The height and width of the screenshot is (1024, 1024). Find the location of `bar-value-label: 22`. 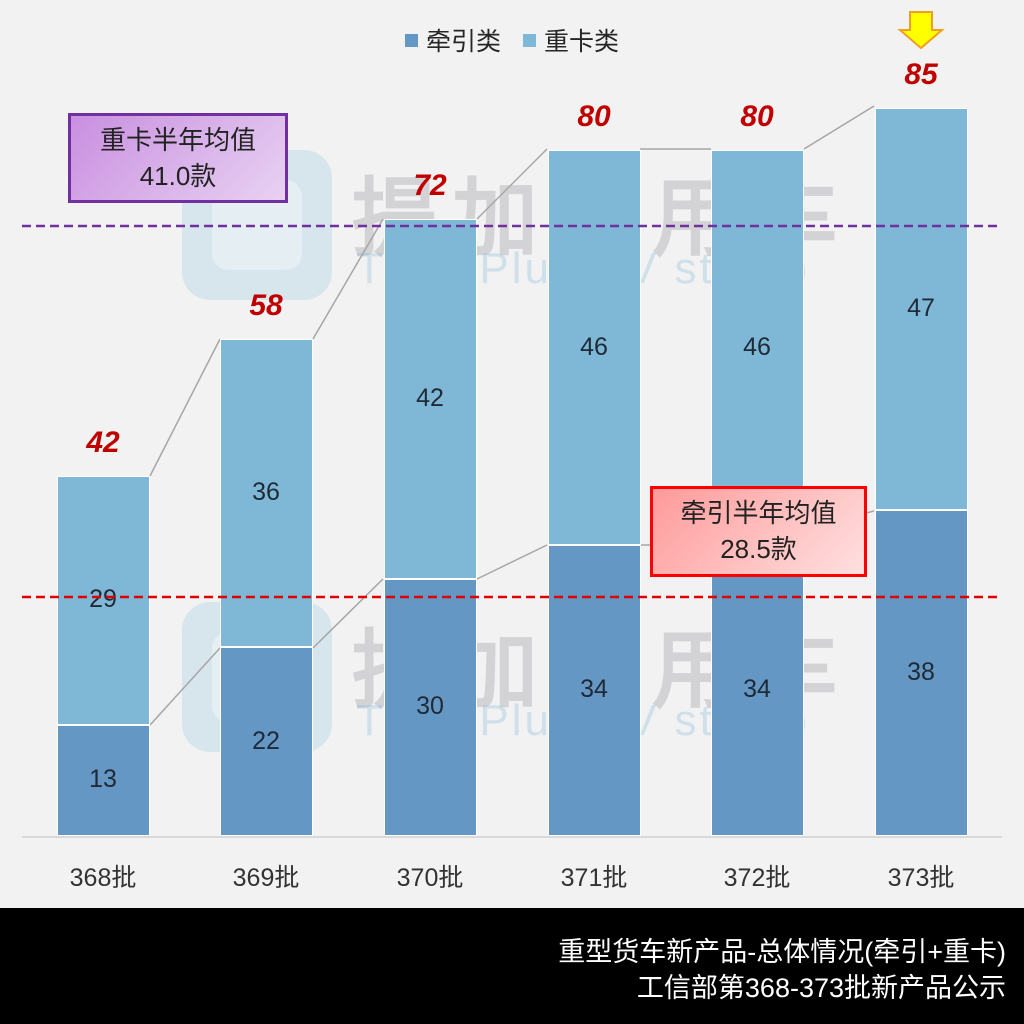

bar-value-label: 22 is located at coordinates (266, 740).